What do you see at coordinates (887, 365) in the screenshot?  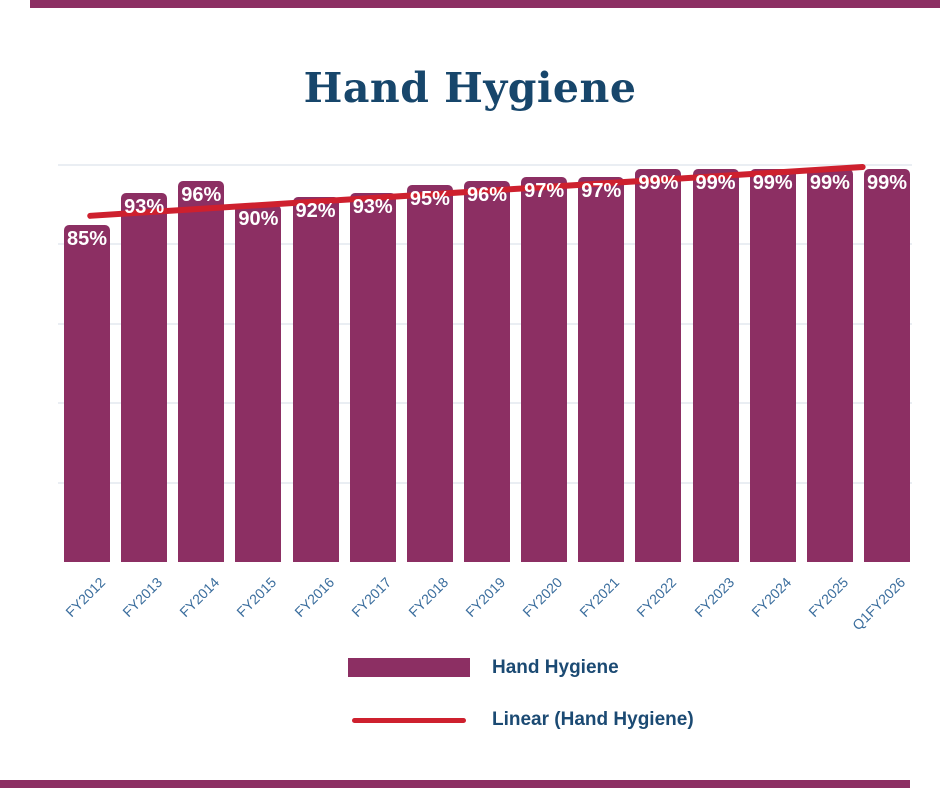 I see `bar-Q1FY2026` at bounding box center [887, 365].